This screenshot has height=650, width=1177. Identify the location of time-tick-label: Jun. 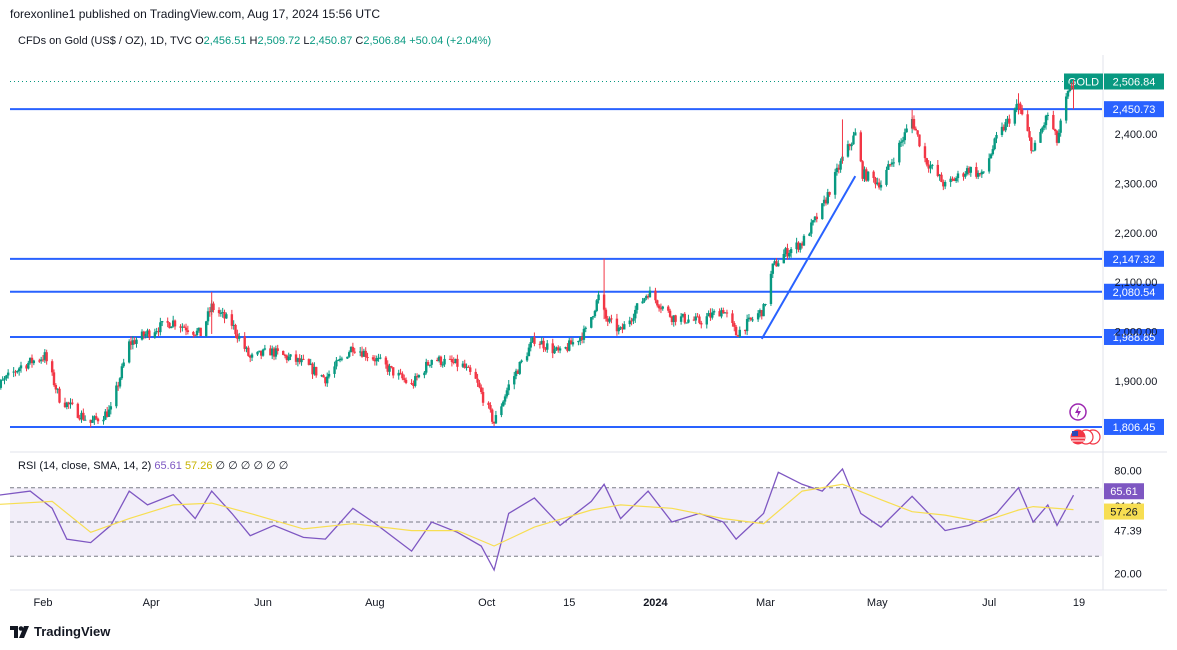
(263, 603).